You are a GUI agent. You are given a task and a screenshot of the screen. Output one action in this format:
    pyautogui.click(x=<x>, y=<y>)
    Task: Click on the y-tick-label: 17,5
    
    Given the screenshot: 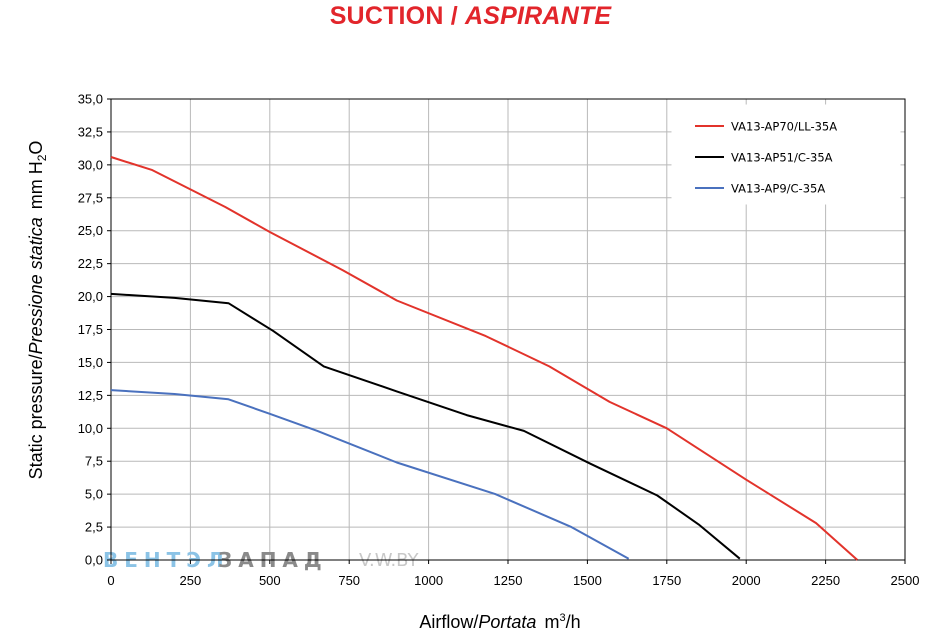 What is the action you would take?
    pyautogui.click(x=90, y=329)
    